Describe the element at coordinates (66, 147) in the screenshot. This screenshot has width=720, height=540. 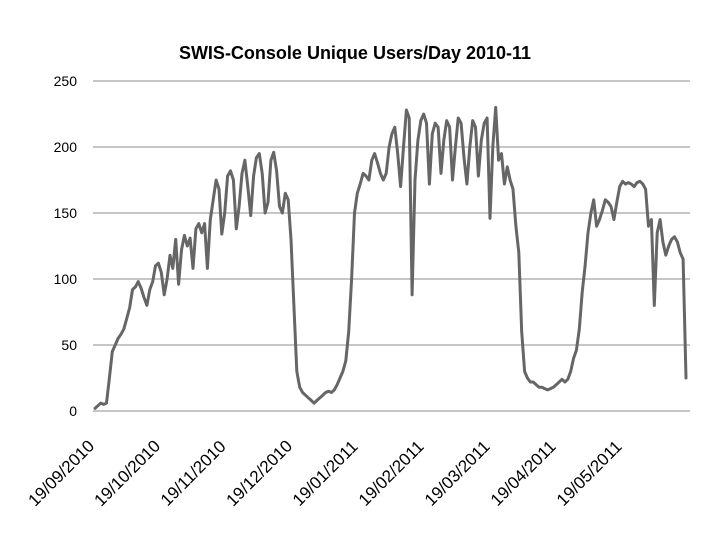
I see `y-tick-label: 200` at that location.